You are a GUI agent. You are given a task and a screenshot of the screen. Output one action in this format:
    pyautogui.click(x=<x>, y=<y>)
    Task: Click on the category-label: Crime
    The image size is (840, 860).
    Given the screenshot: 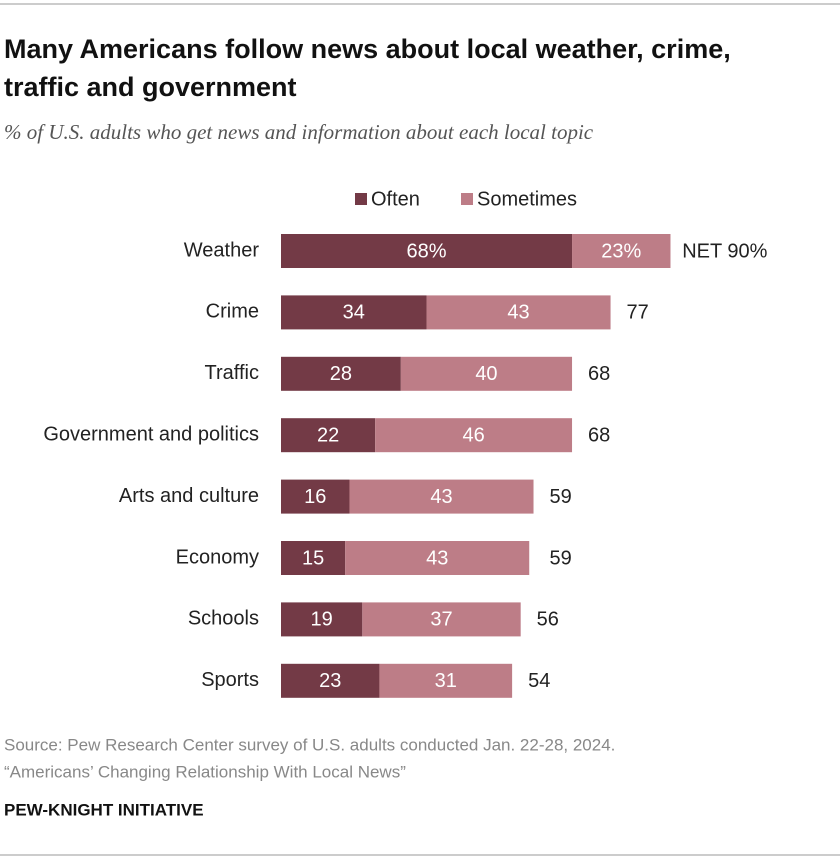 What is the action you would take?
    pyautogui.click(x=232, y=312)
    